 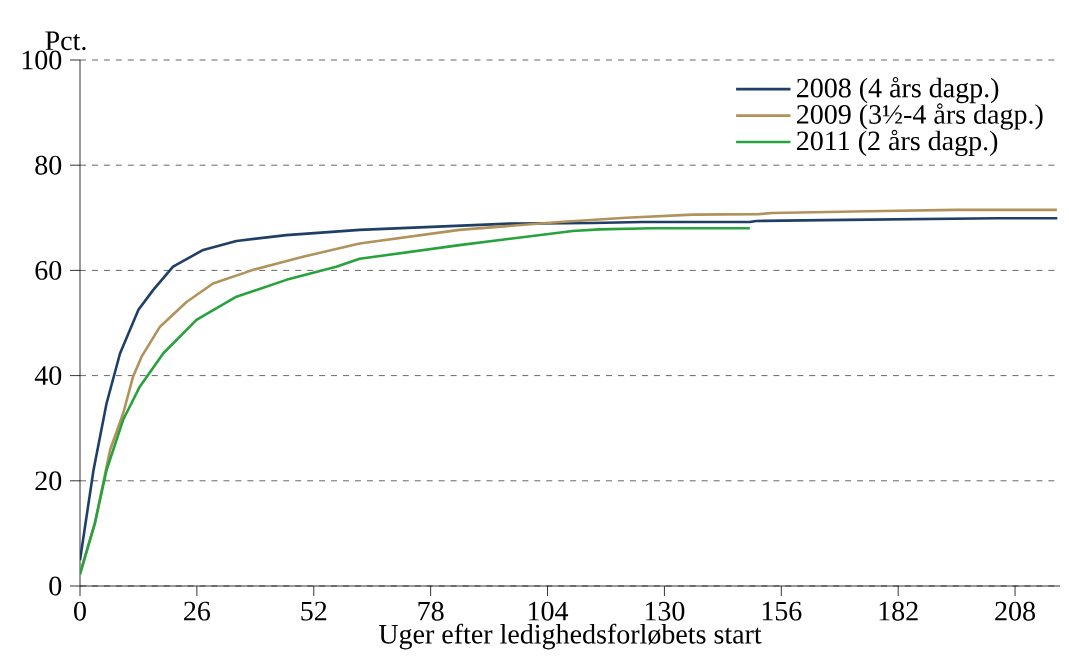 I want to click on legend-label: 2008 (4 års dagp.), so click(x=898, y=90).